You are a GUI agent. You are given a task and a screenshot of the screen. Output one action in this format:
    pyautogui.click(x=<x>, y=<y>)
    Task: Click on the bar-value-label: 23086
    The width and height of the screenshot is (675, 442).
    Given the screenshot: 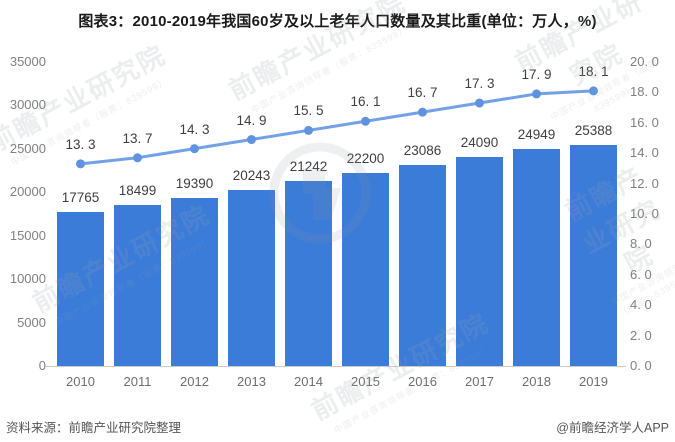 What is the action you would take?
    pyautogui.click(x=422, y=151)
    